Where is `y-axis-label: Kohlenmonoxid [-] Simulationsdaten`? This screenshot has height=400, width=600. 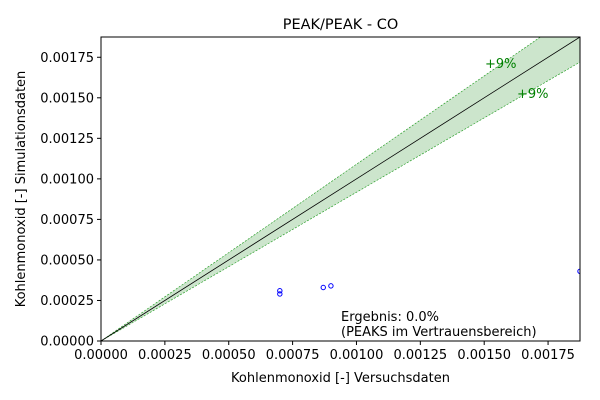 y-axis-label: Kohlenmonoxid [-] Simulationsdaten is located at coordinates (21, 189).